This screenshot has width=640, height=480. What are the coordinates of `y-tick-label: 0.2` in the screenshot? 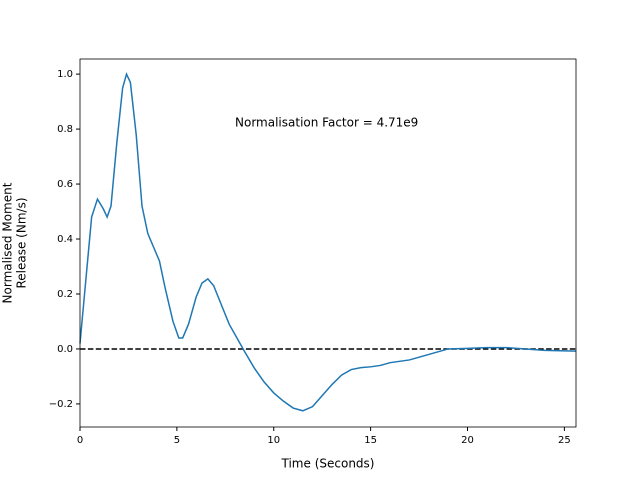 It's located at (65, 294).